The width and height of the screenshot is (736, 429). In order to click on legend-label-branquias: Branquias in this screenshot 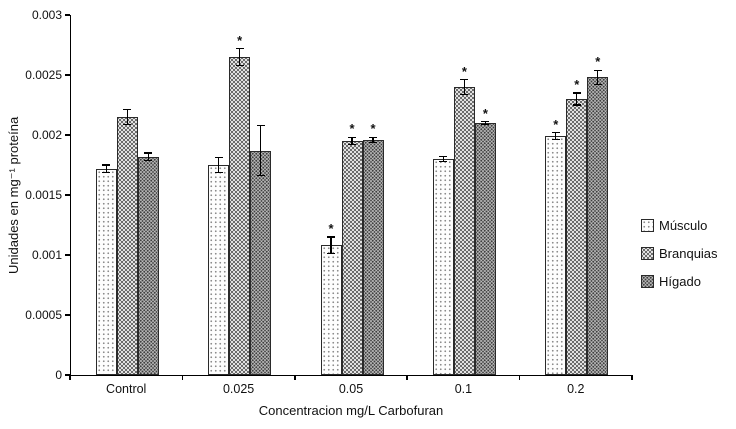, I will do `click(688, 253)`.